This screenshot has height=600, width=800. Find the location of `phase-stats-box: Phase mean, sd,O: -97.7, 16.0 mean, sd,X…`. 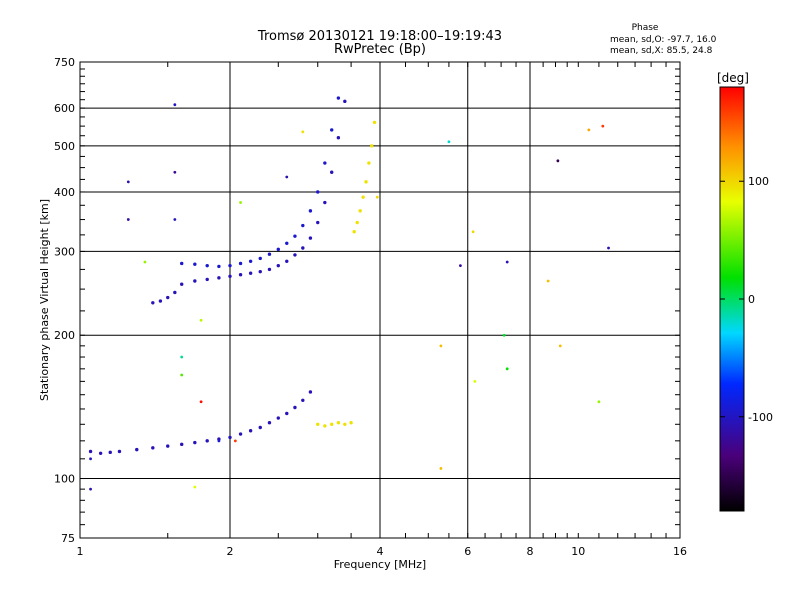

phase-stats-box: Phase mean, sd,O: -97.7, 16.0 mean, sd,X… is located at coordinates (663, 39).